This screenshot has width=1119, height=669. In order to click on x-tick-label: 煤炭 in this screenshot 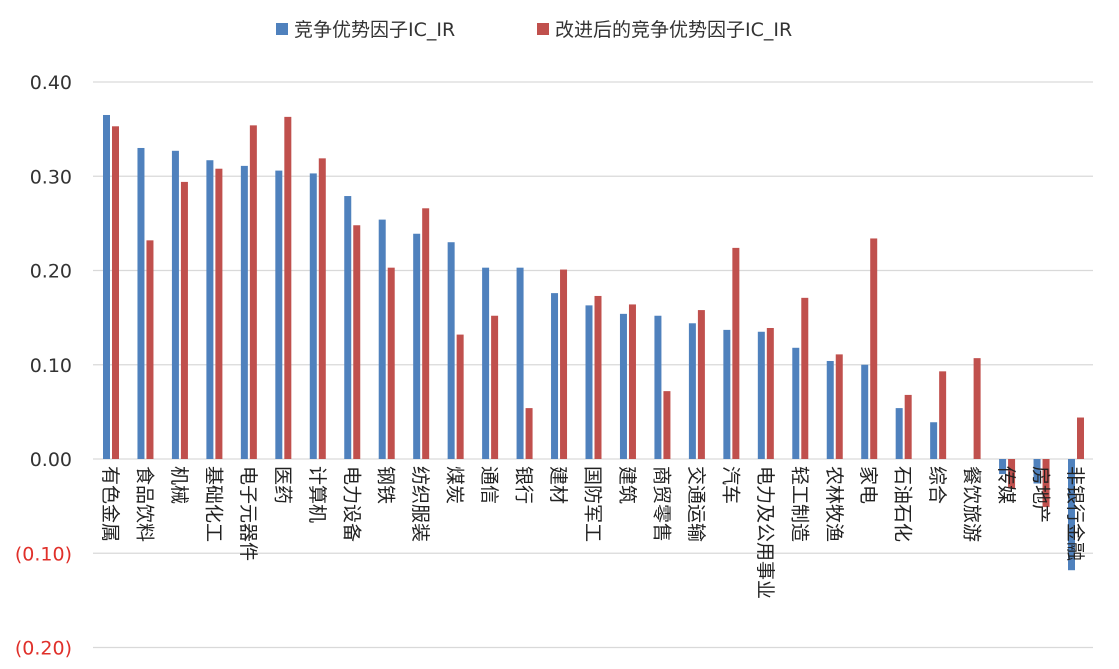, I will do `click(455, 485)`.